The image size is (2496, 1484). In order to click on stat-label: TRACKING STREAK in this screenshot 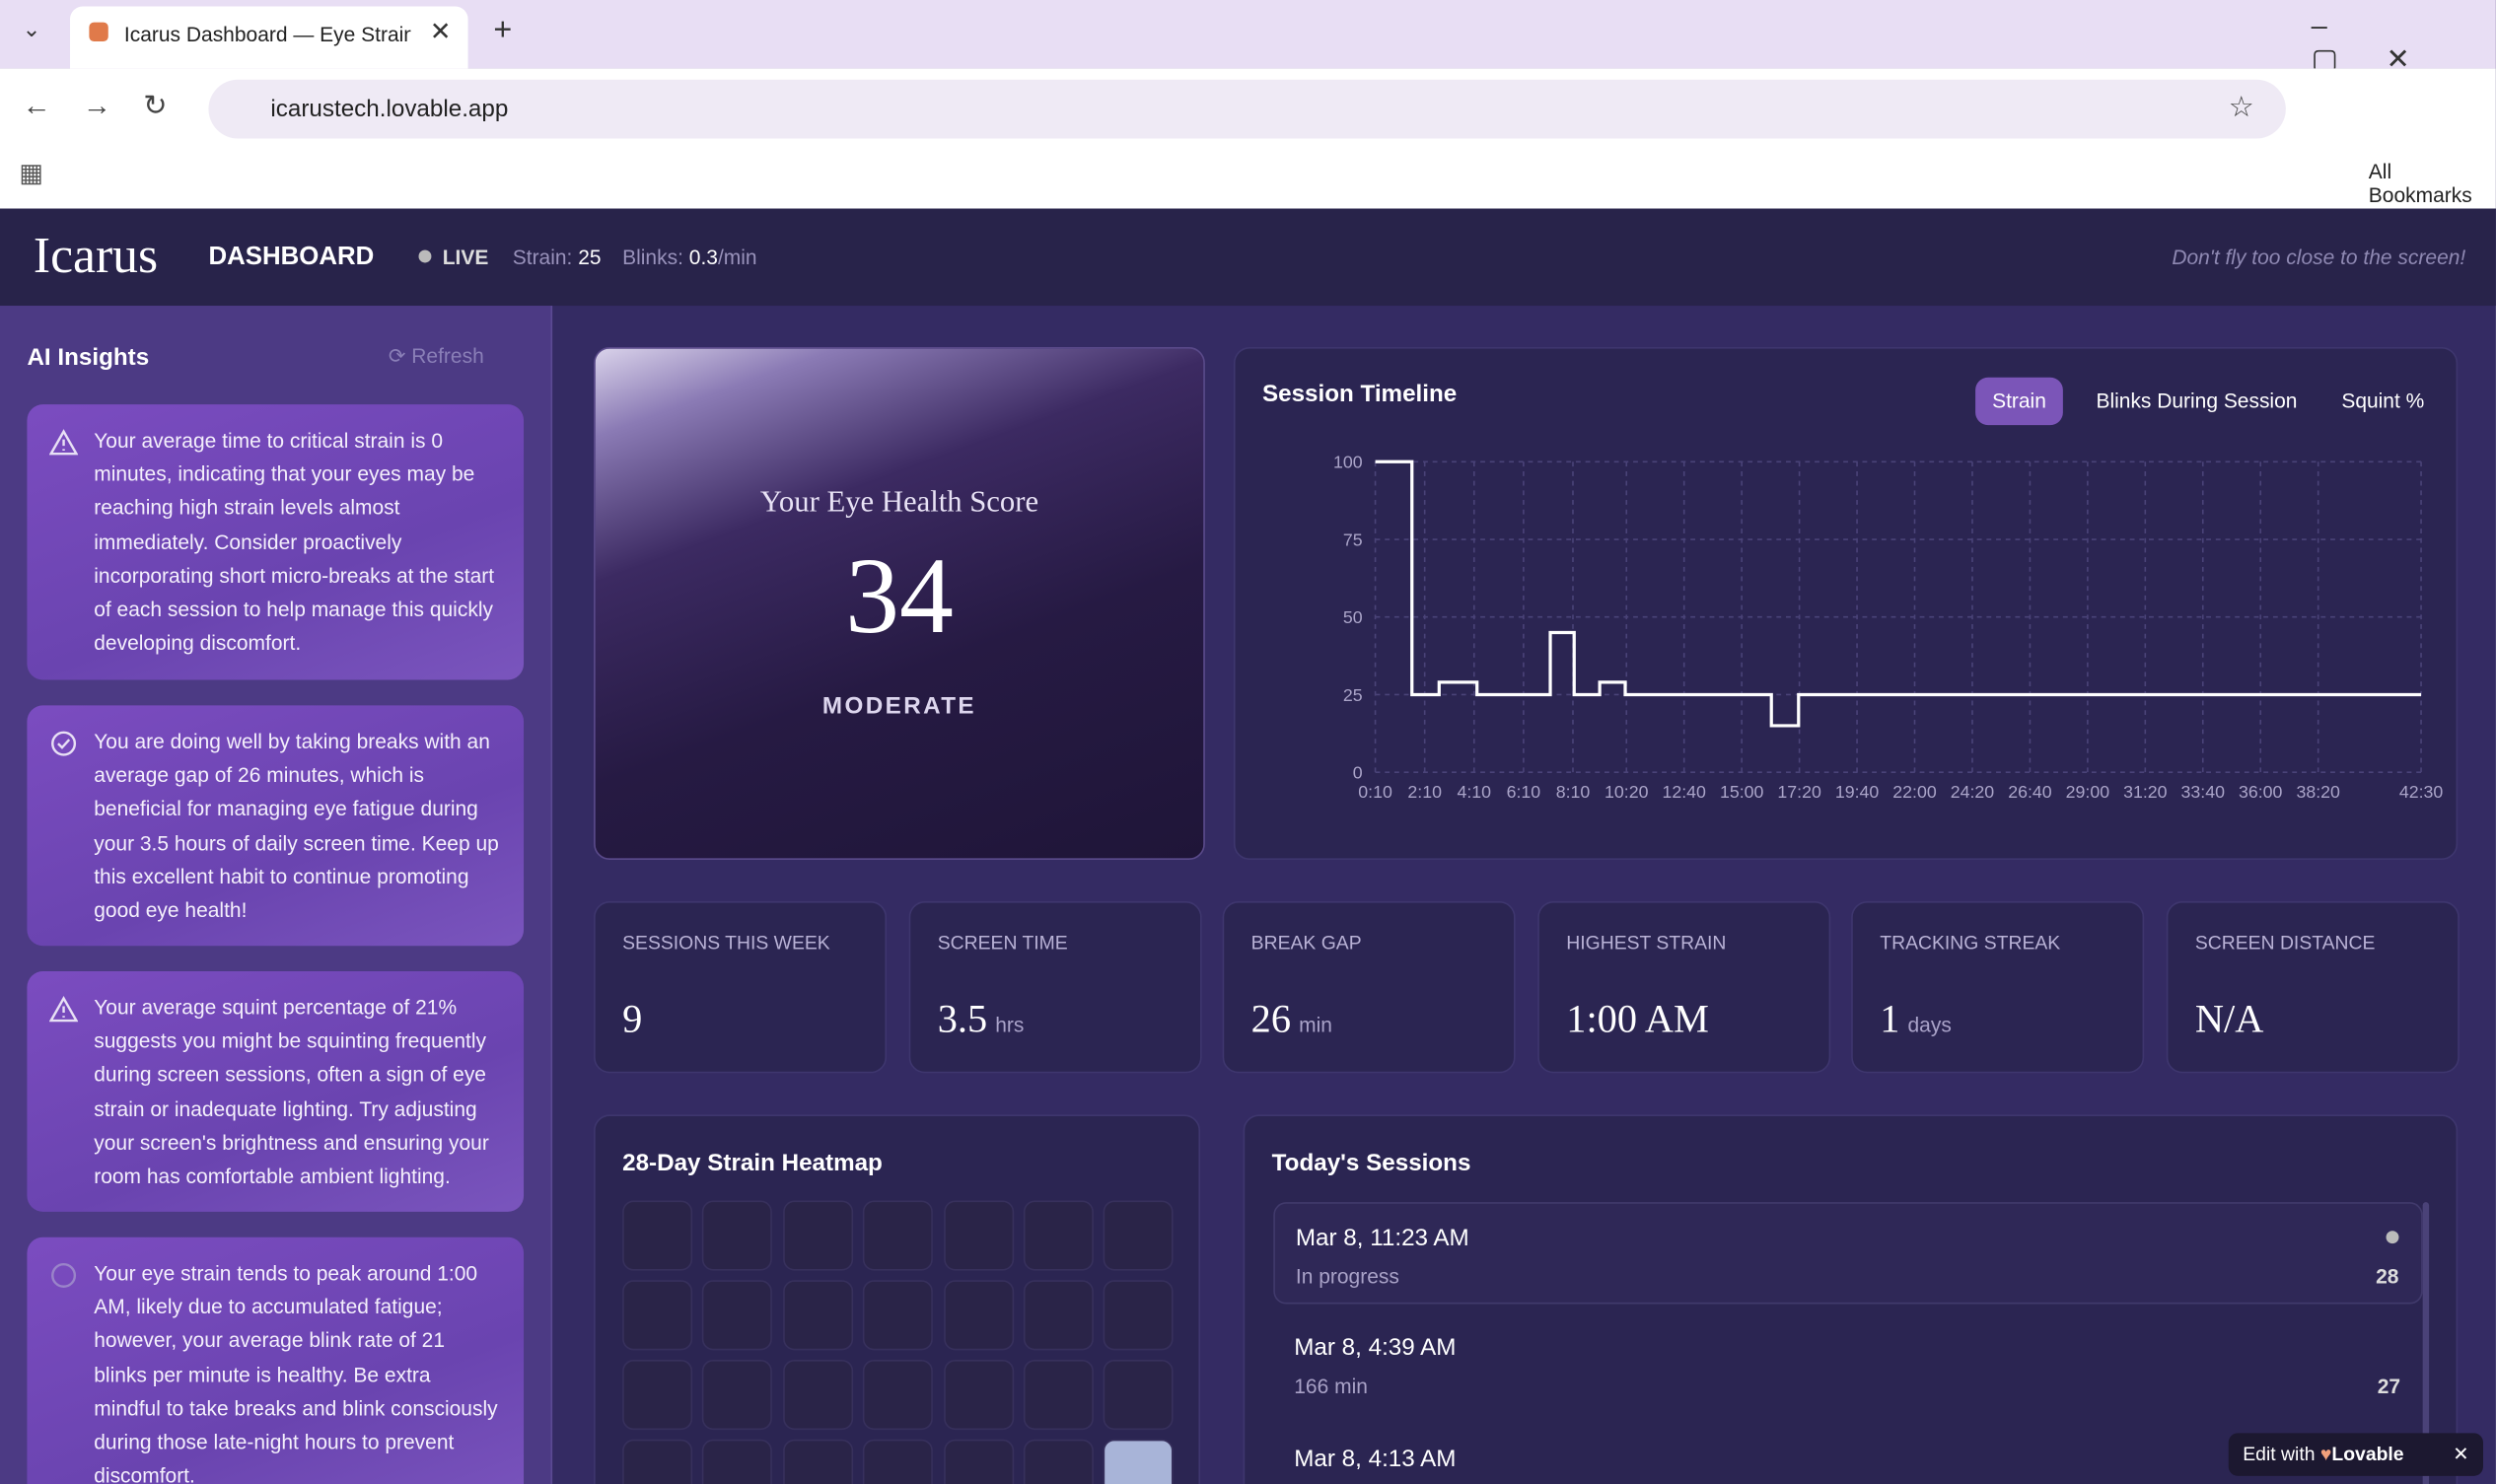, I will do `click(1970, 942)`.